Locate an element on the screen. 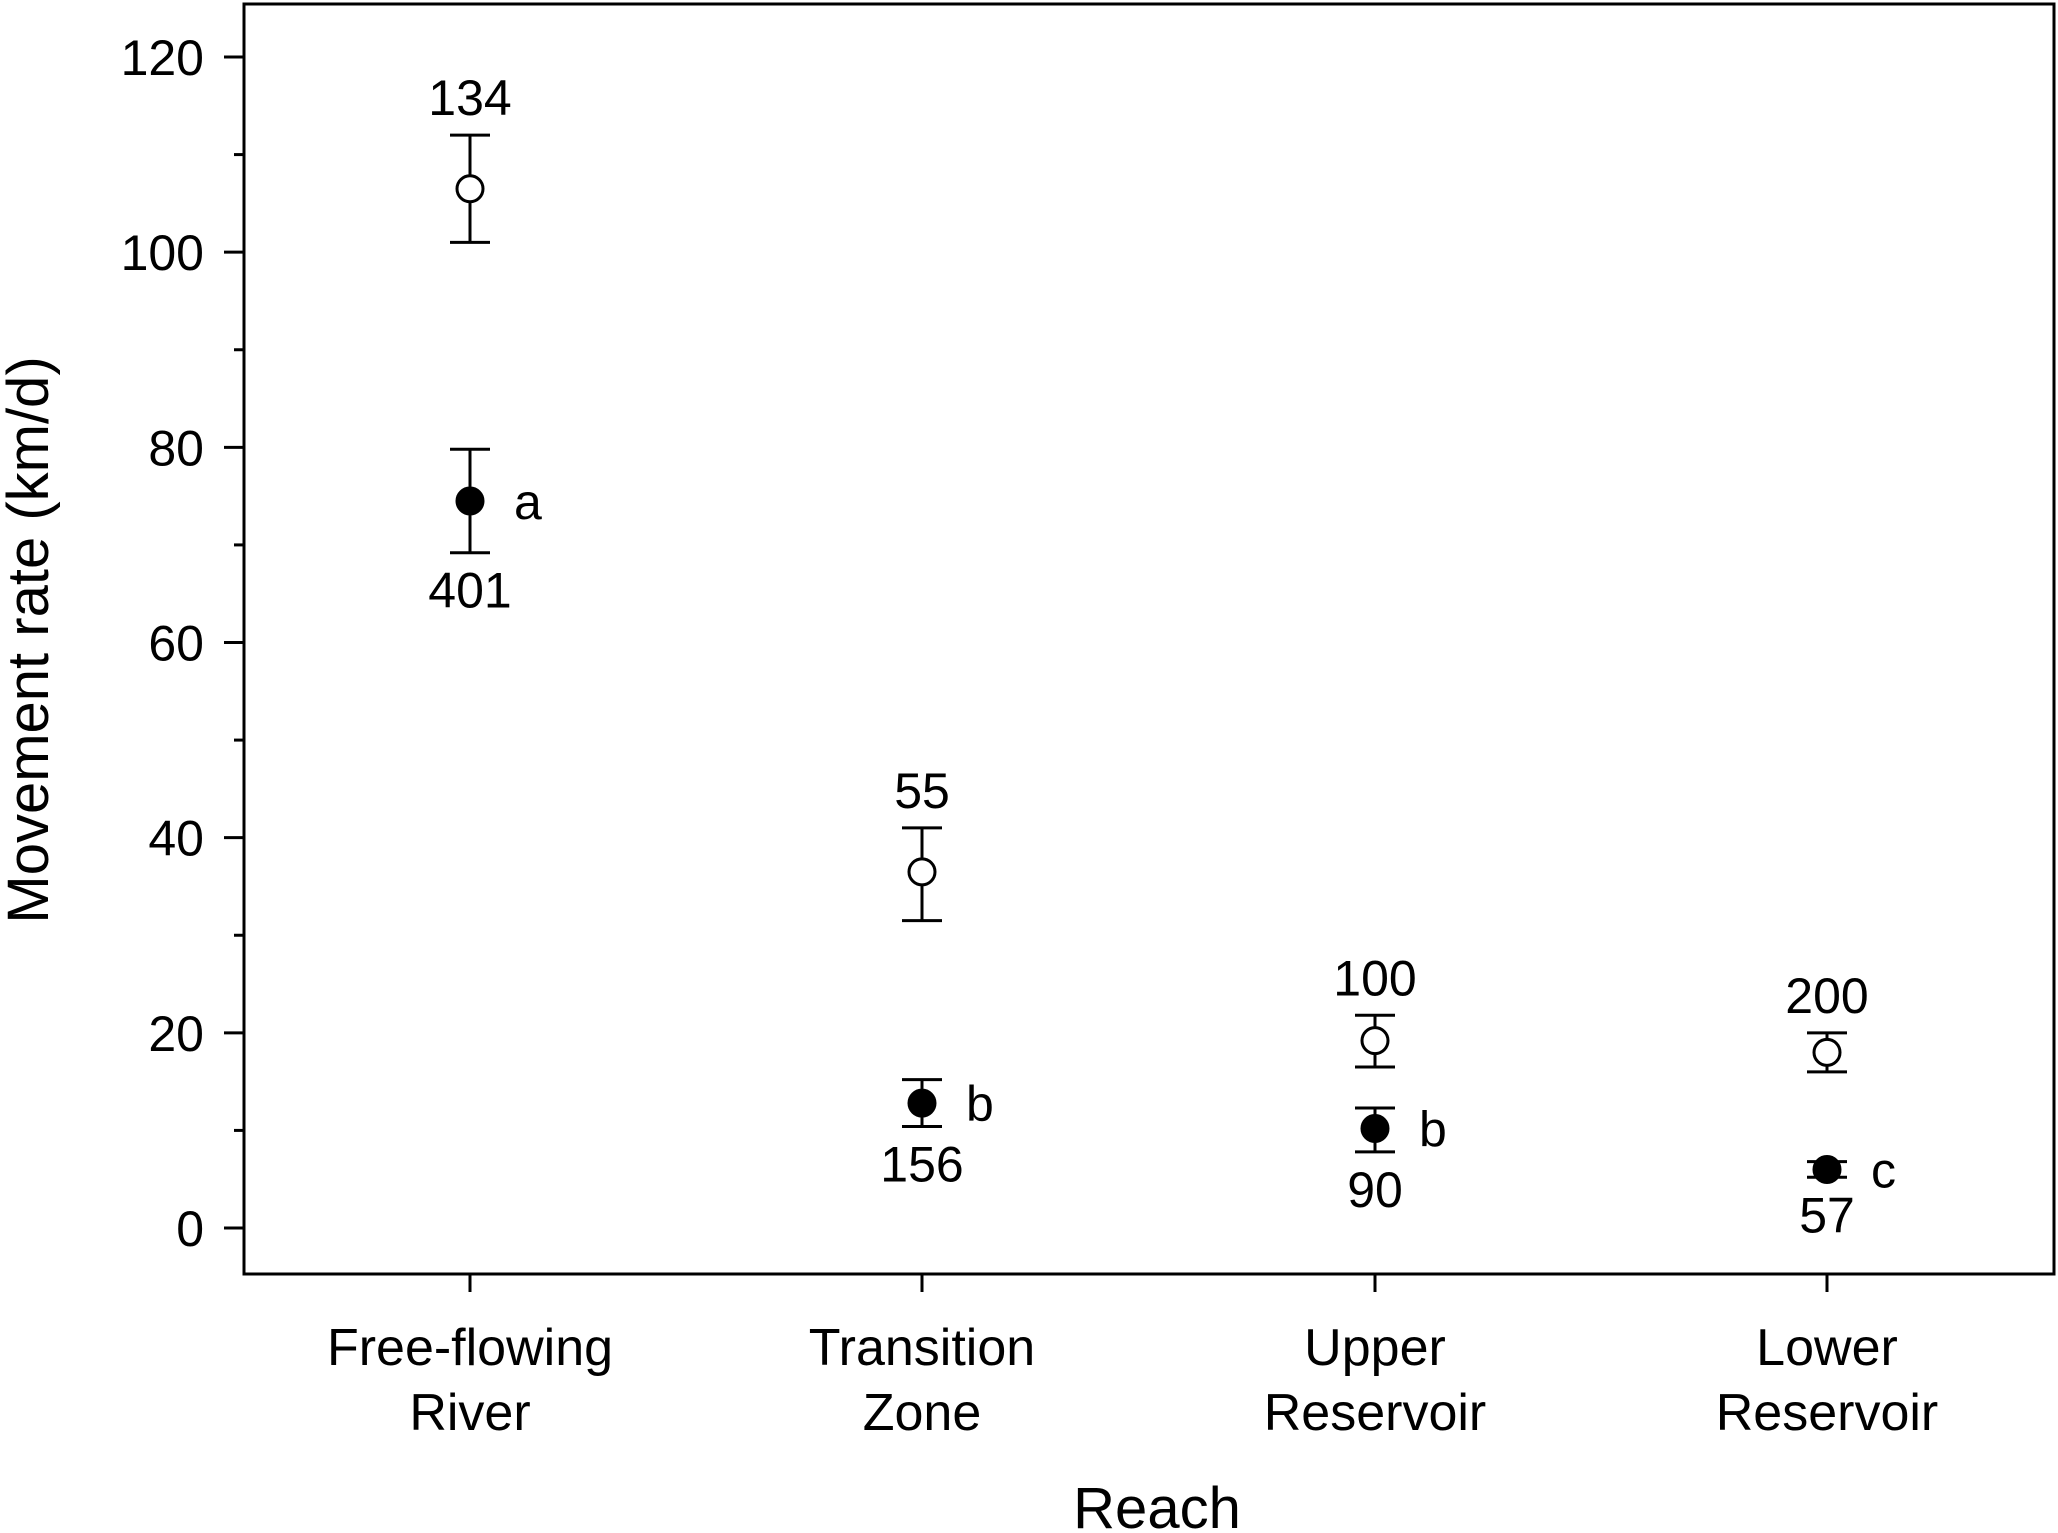 The image size is (2058, 1533). y-tick-label: 60 is located at coordinates (176, 644).